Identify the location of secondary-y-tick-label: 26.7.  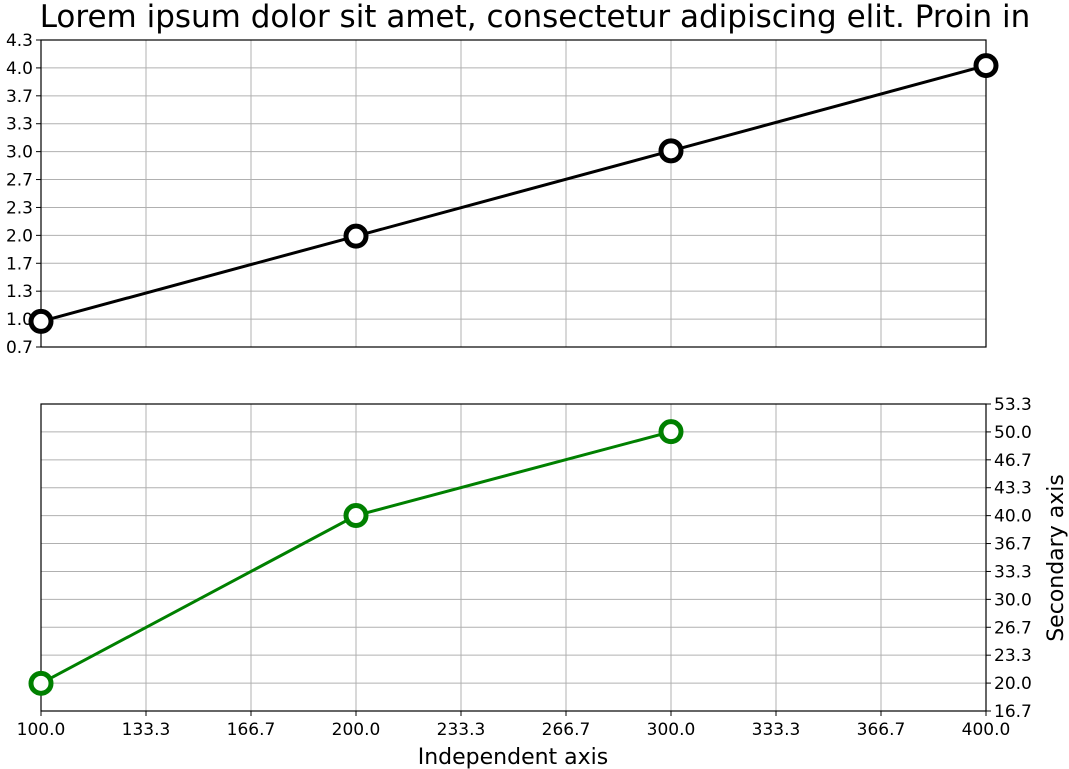
(1013, 628).